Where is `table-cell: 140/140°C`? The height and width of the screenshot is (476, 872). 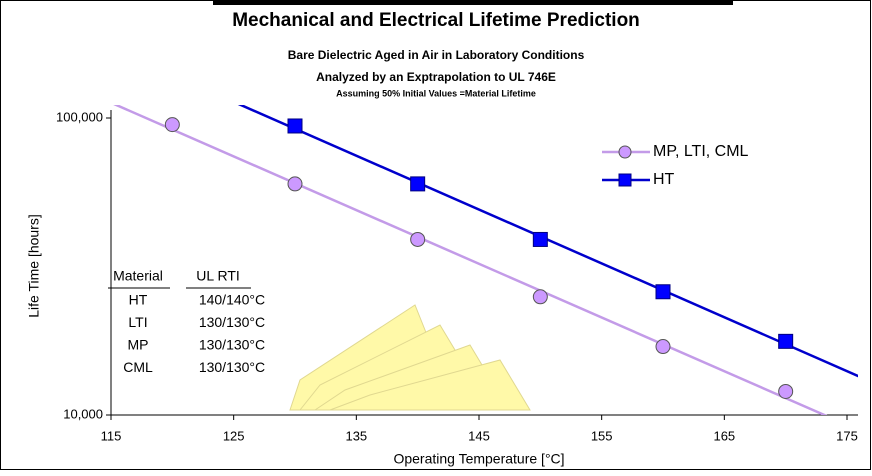 table-cell: 140/140°C is located at coordinates (232, 300).